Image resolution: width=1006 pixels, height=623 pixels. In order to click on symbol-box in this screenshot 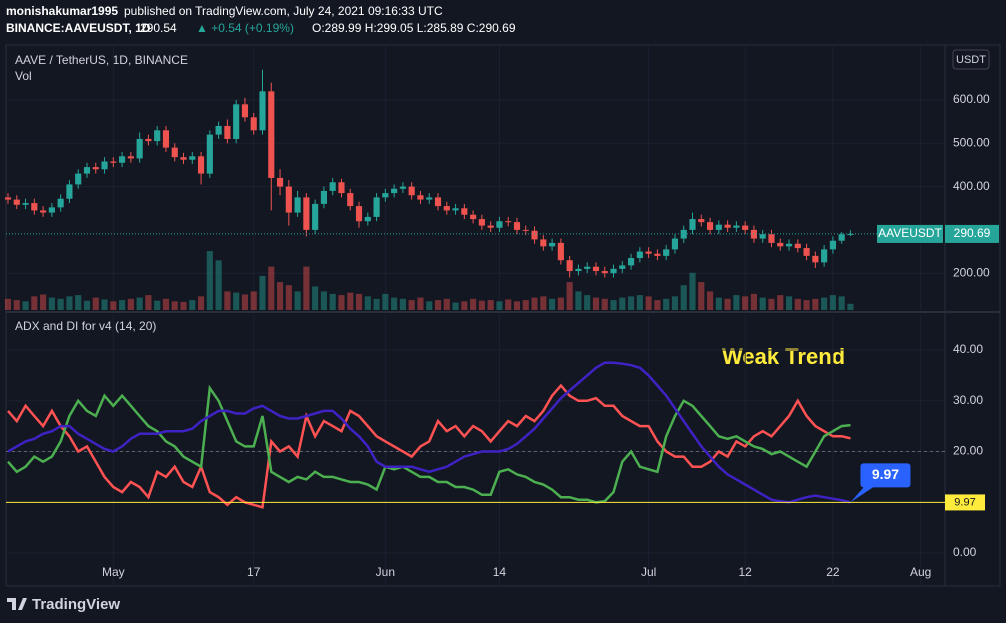, I will do `click(910, 233)`.